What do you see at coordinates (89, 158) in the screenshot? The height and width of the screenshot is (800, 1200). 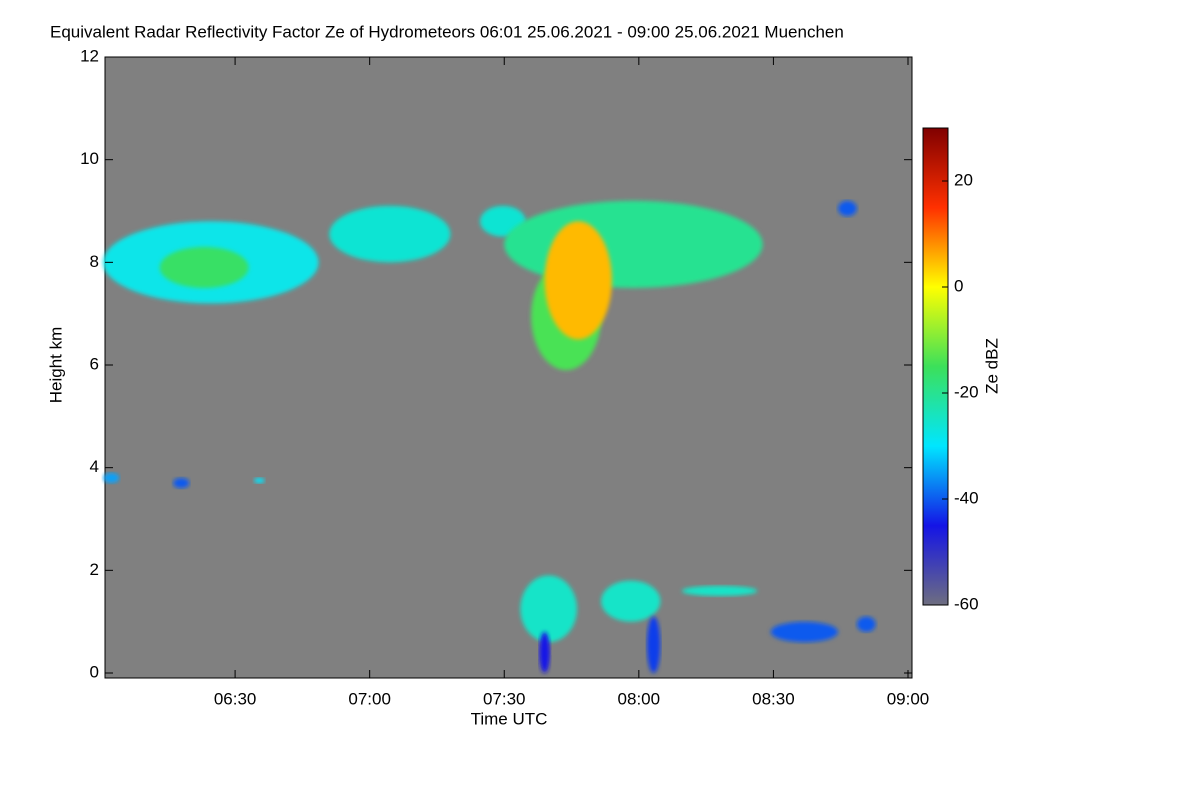 I see `y-tick-label: 10` at bounding box center [89, 158].